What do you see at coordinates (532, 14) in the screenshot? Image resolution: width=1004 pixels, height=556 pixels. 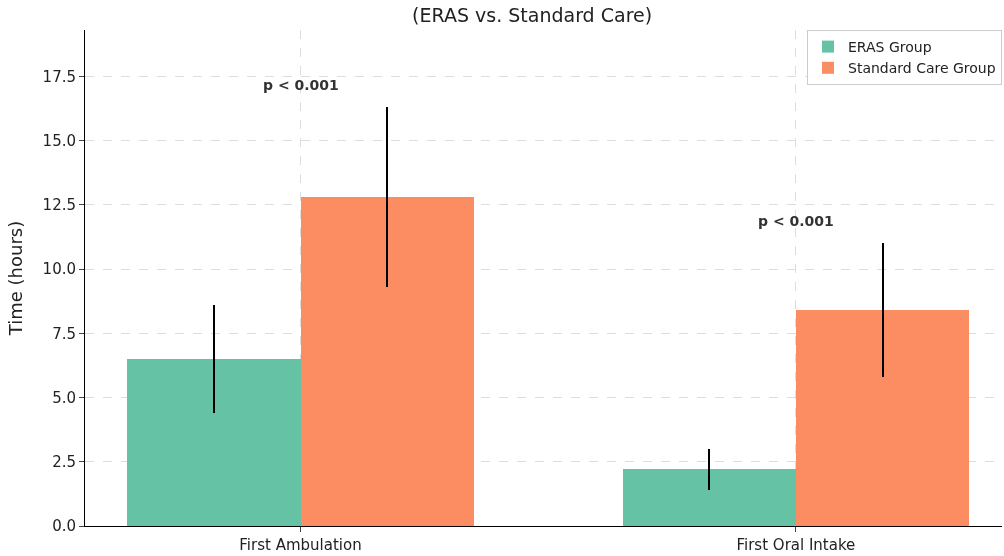 I see `chart-title: (ERAS vs. Standard Care)` at bounding box center [532, 14].